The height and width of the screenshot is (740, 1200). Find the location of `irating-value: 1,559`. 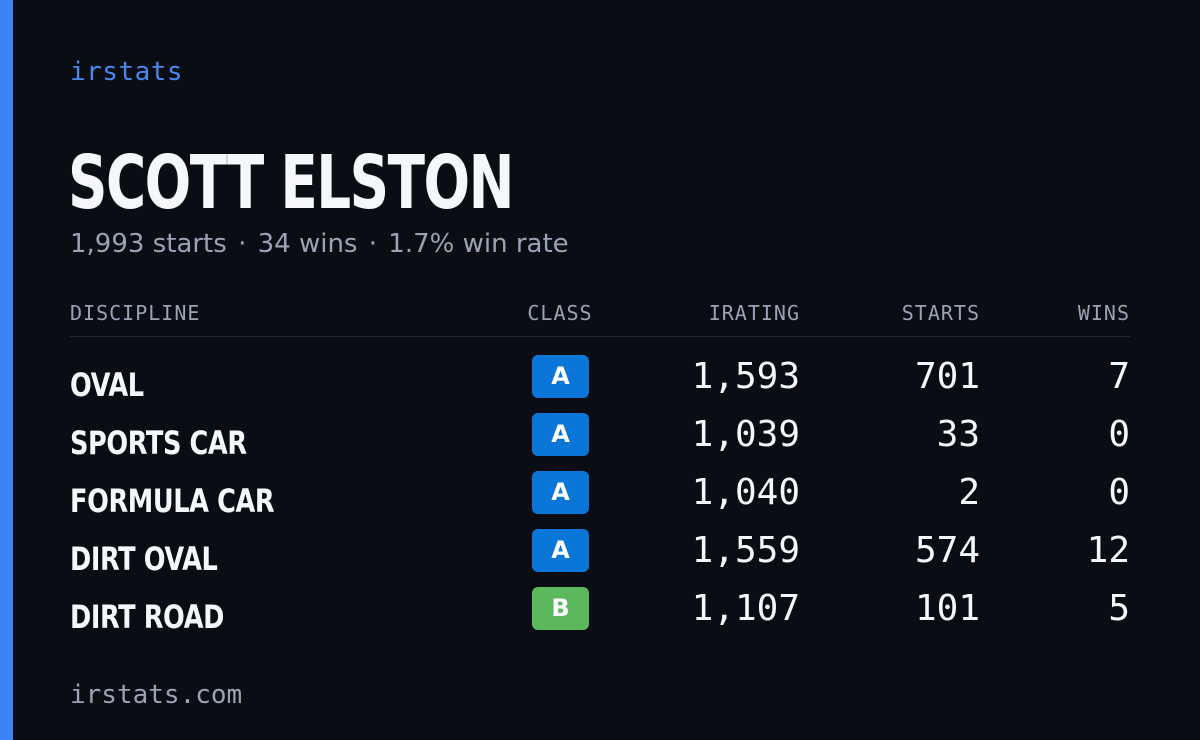

irating-value: 1,559 is located at coordinates (745, 550).